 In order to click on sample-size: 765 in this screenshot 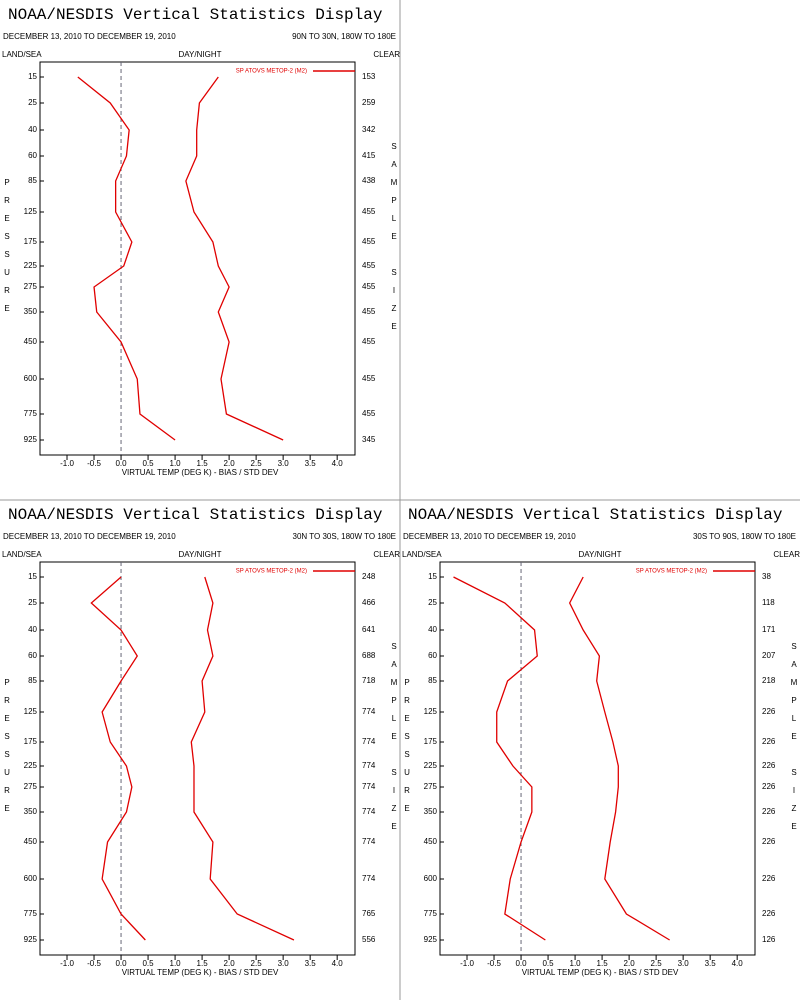, I will do `click(369, 913)`.